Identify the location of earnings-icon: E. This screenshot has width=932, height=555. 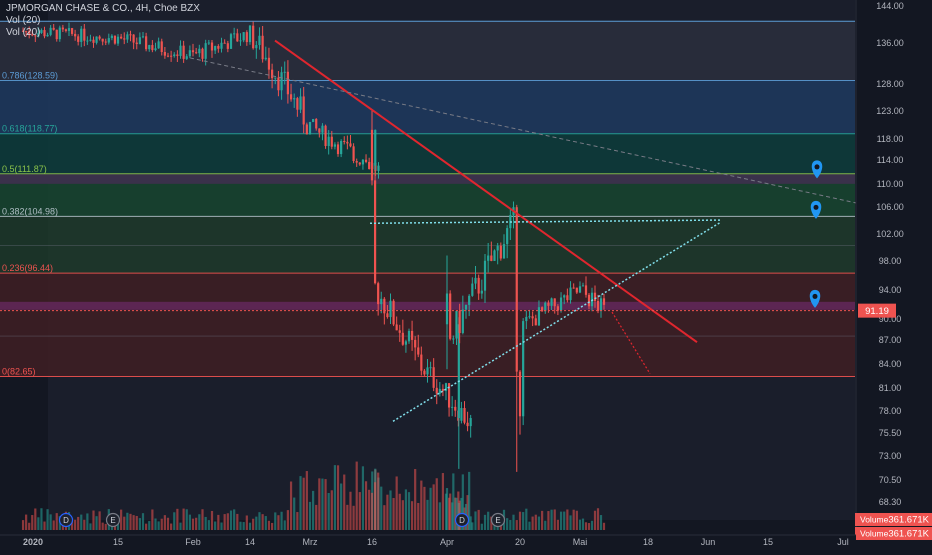
(498, 520).